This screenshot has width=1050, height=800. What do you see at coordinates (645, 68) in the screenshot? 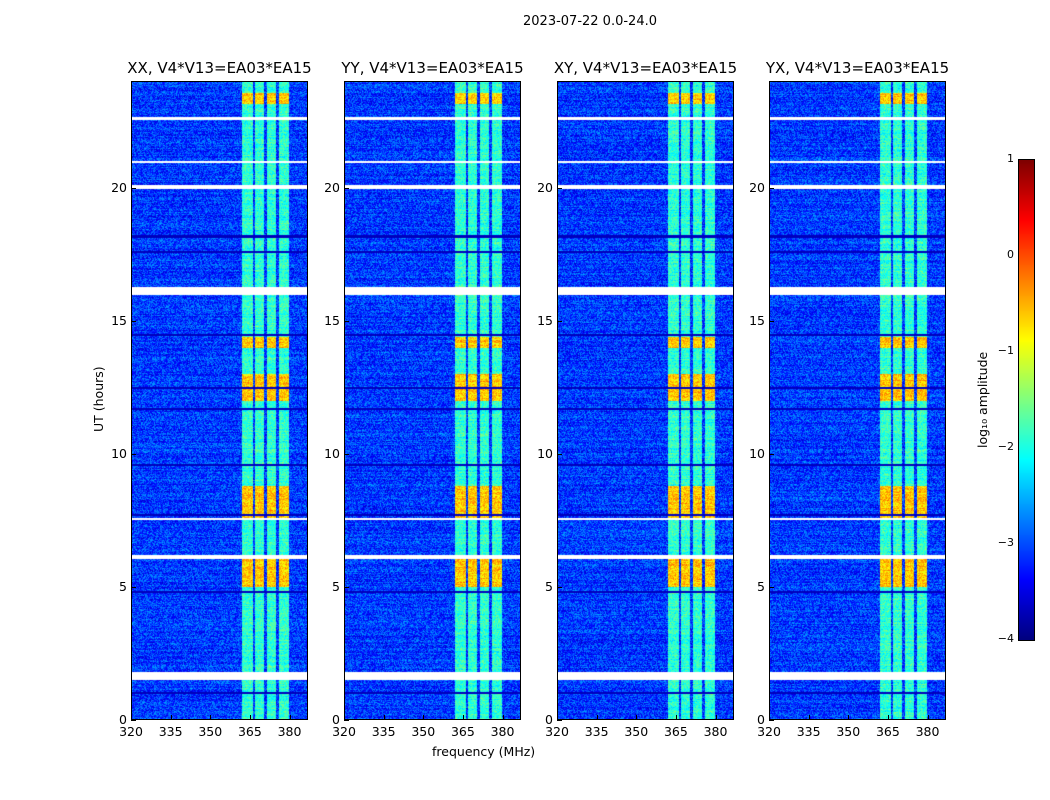
I see `panel-title: XY, V4*V13=EA03*EA15` at bounding box center [645, 68].